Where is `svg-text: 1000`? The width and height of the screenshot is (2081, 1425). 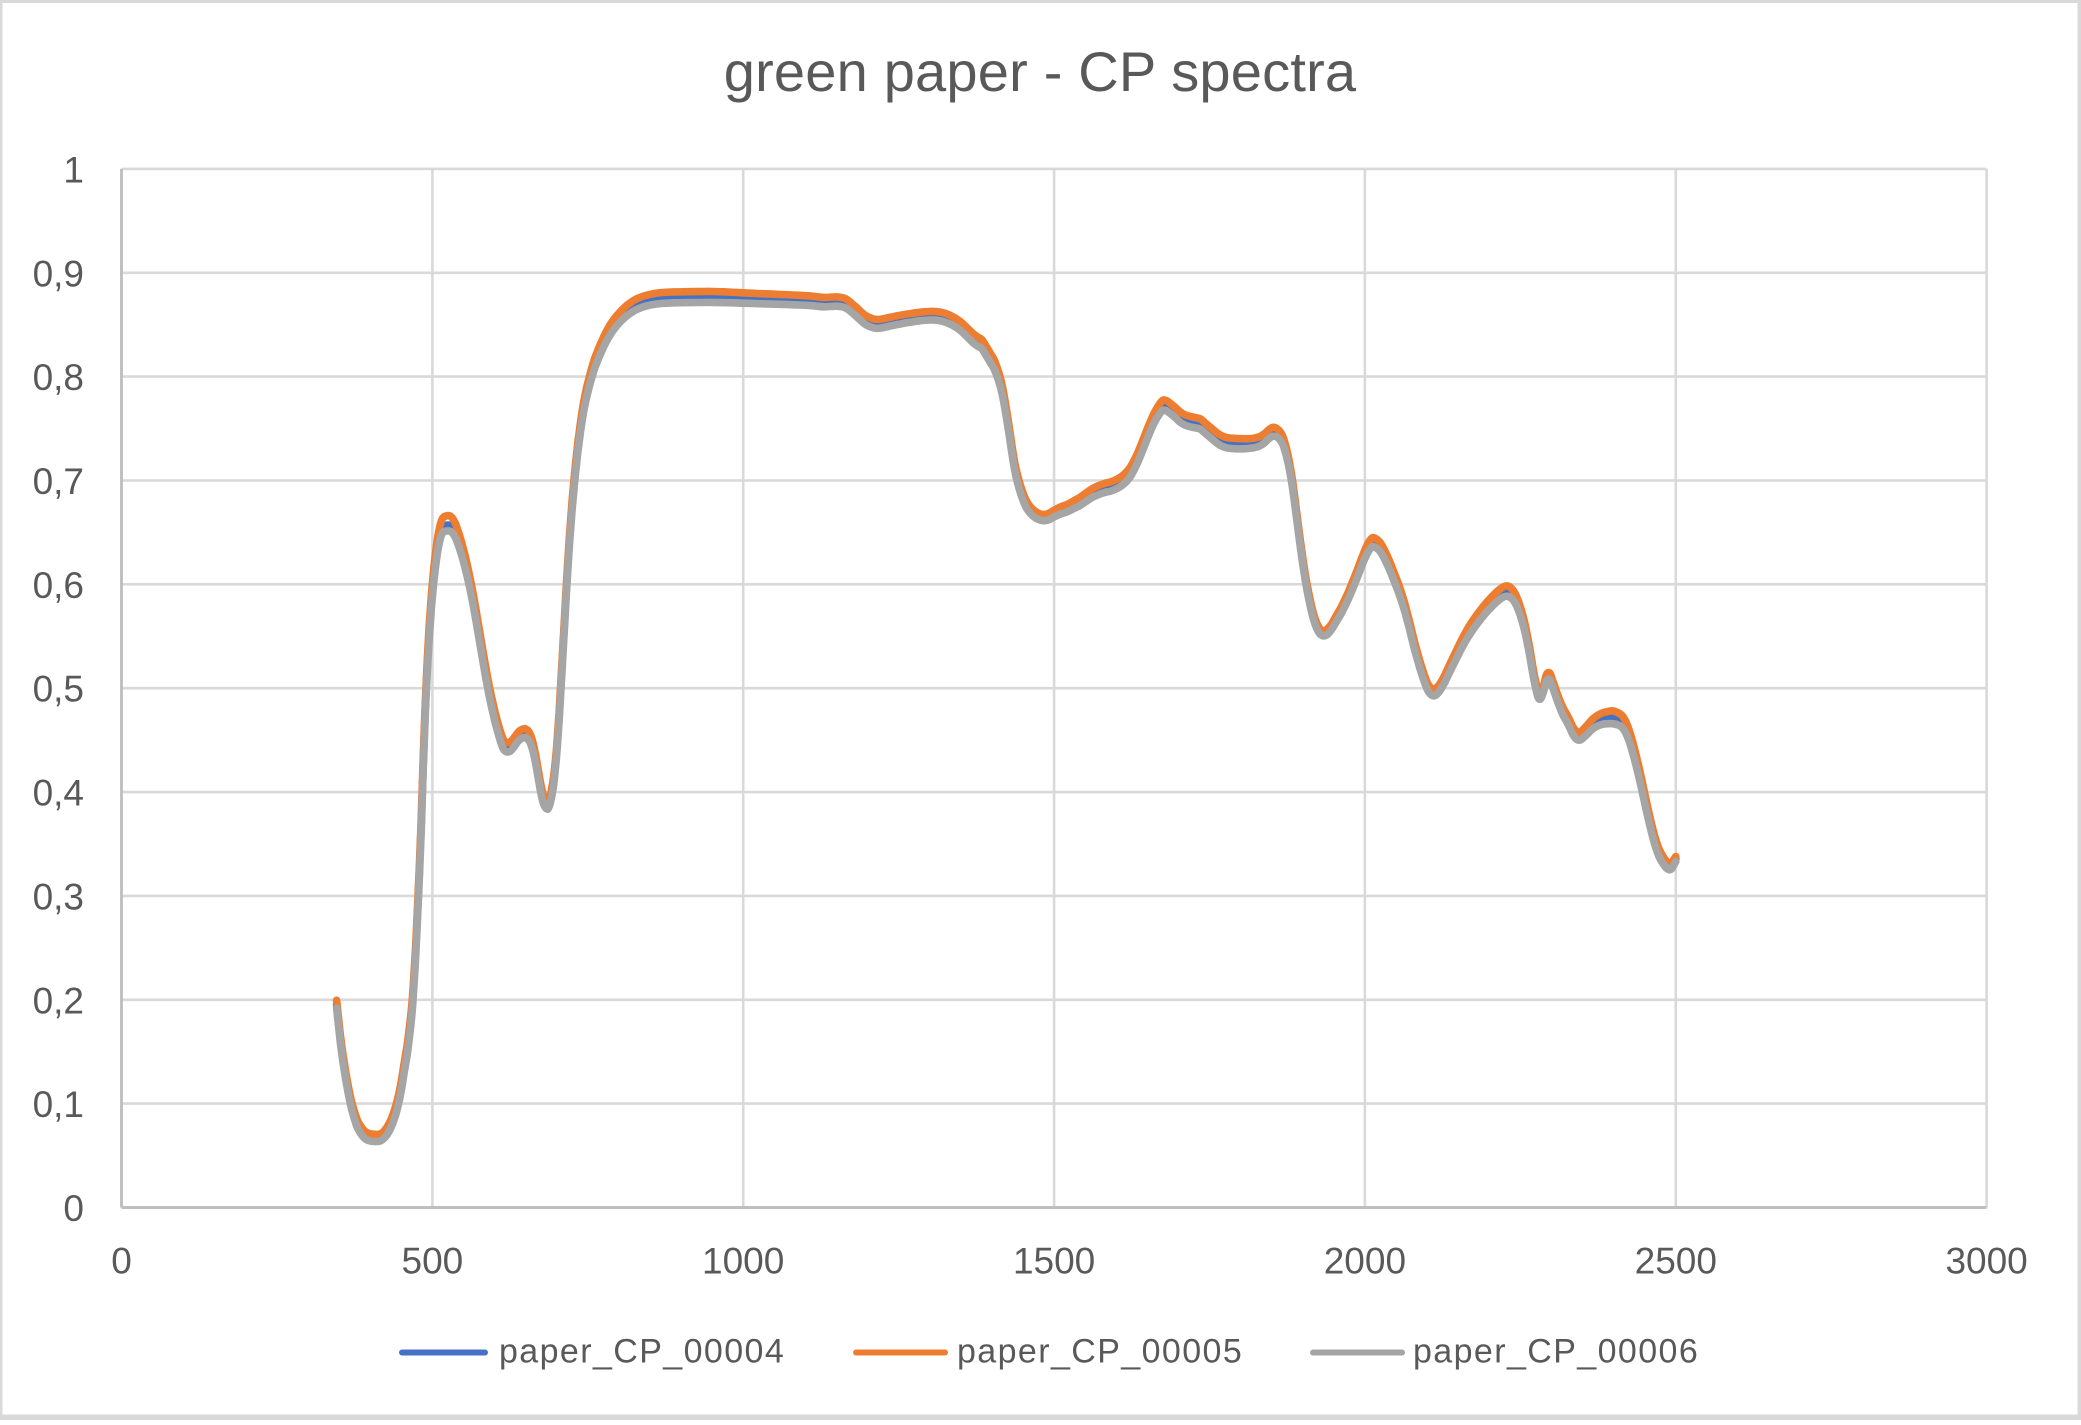 svg-text: 1000 is located at coordinates (743, 1261).